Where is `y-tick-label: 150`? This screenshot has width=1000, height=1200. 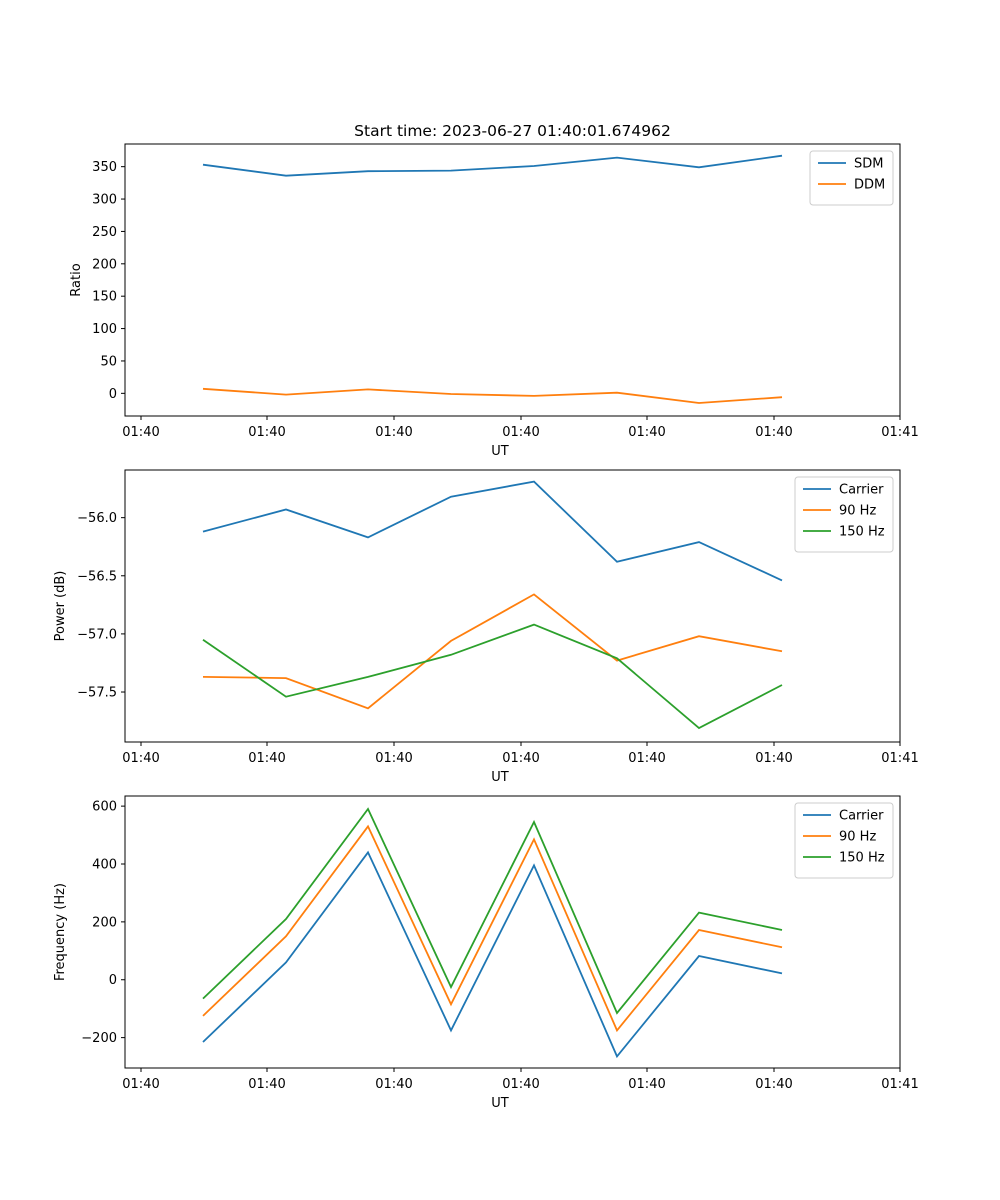
y-tick-label: 150 is located at coordinates (104, 297).